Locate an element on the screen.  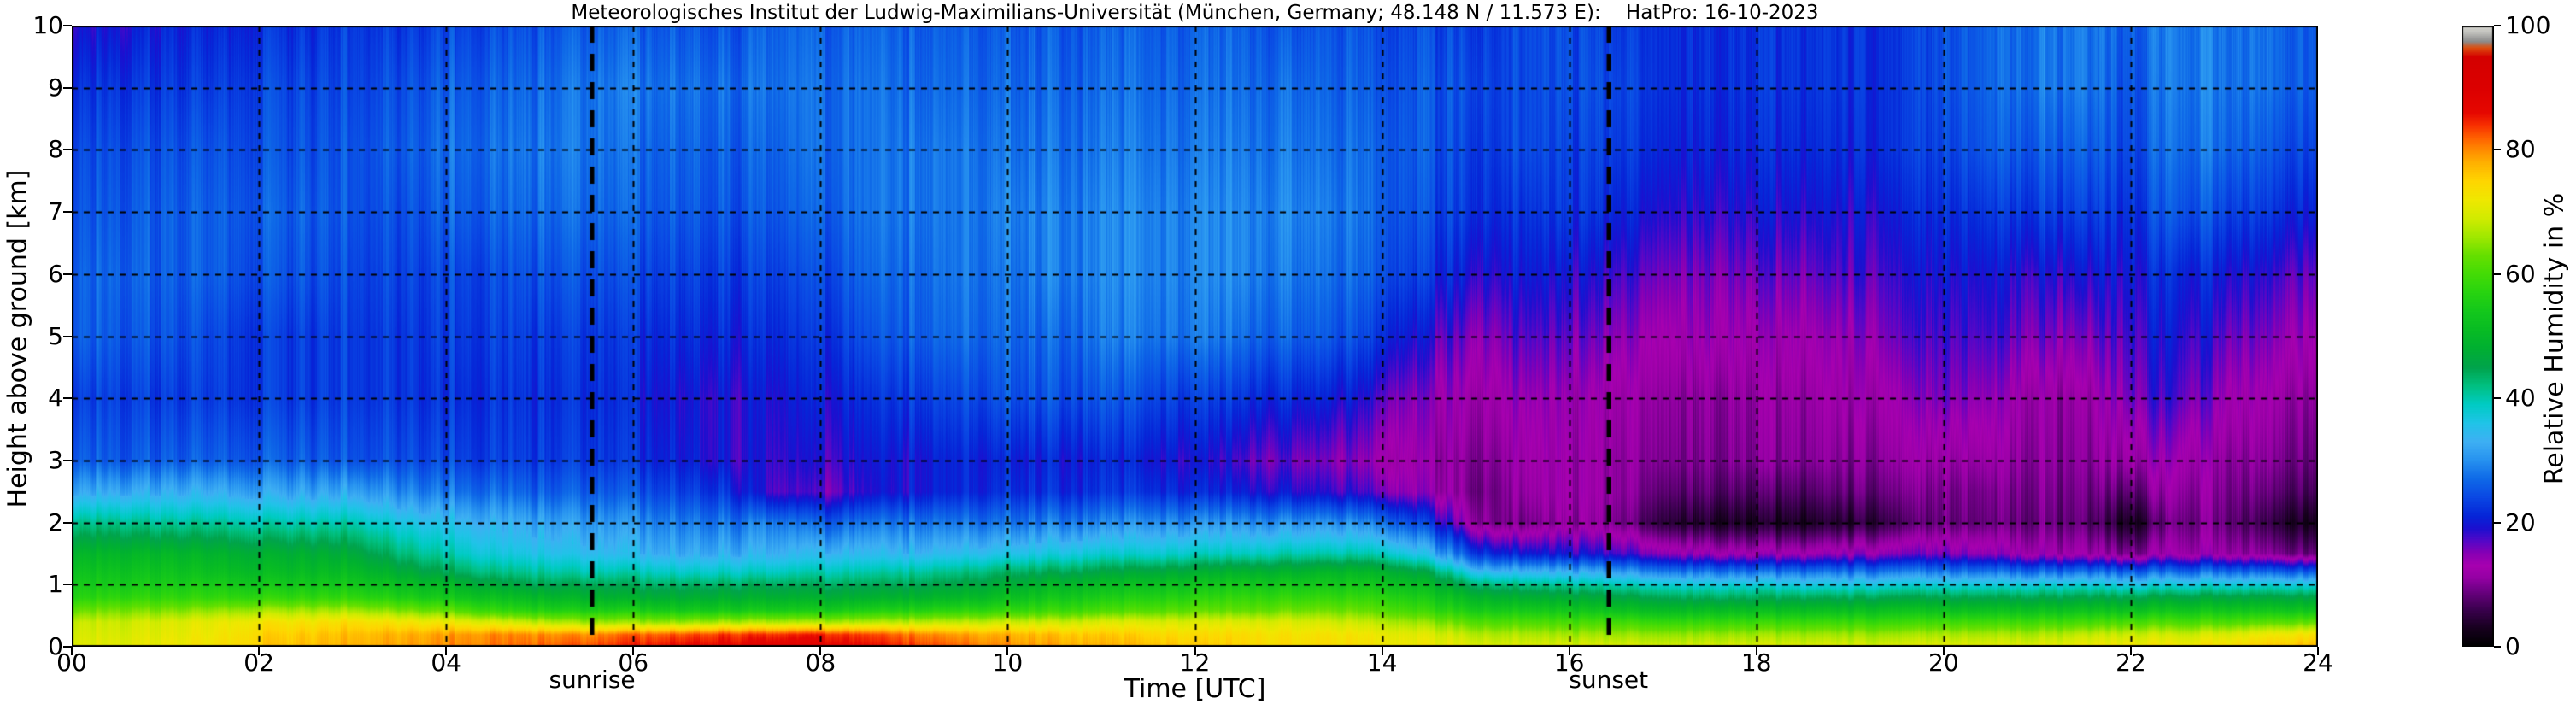
y-tick-label: 4 is located at coordinates (55, 398).